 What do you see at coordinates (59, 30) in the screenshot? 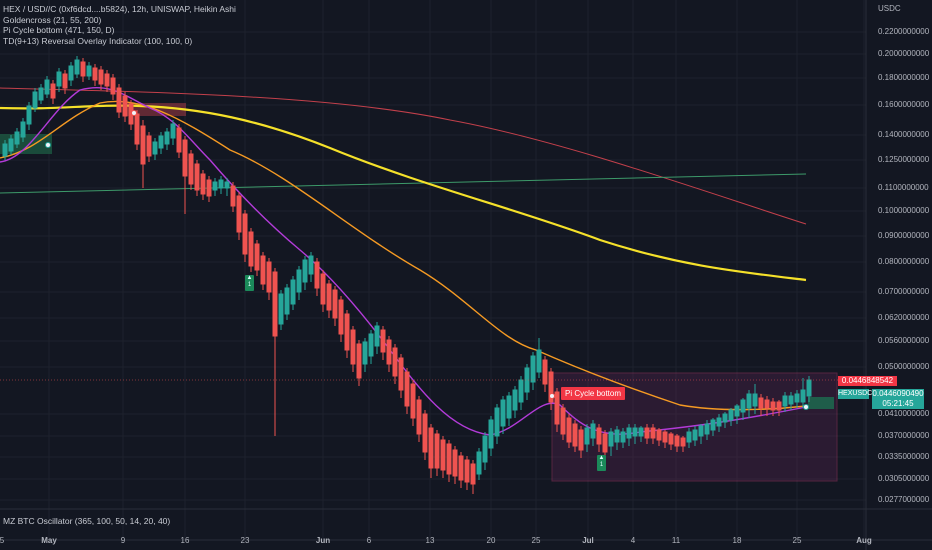
I see `indicator-pi-cycle: Pi Cycle bottom (471, 150, D)` at bounding box center [59, 30].